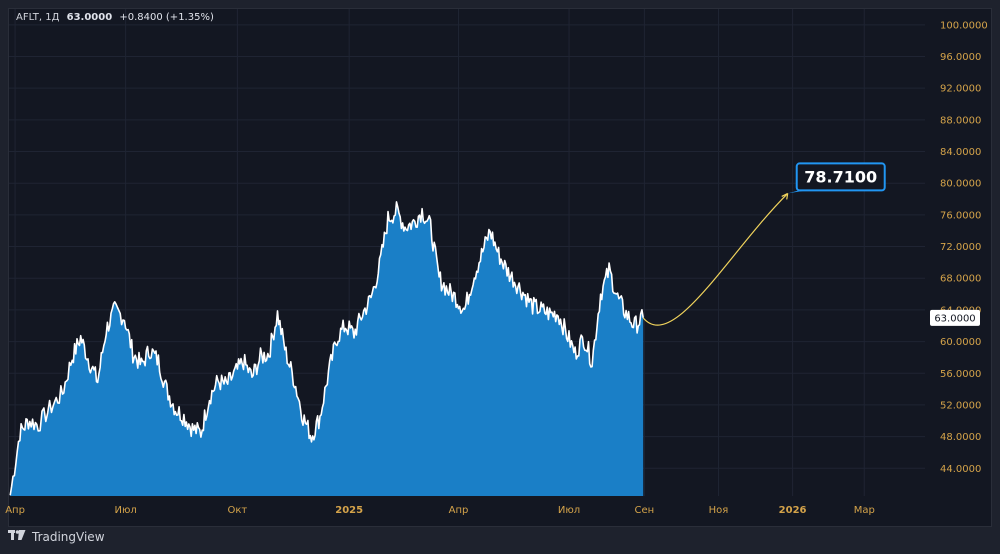 The height and width of the screenshot is (554, 1000). What do you see at coordinates (238, 510) in the screenshot?
I see `time-tick-label: Окт` at bounding box center [238, 510].